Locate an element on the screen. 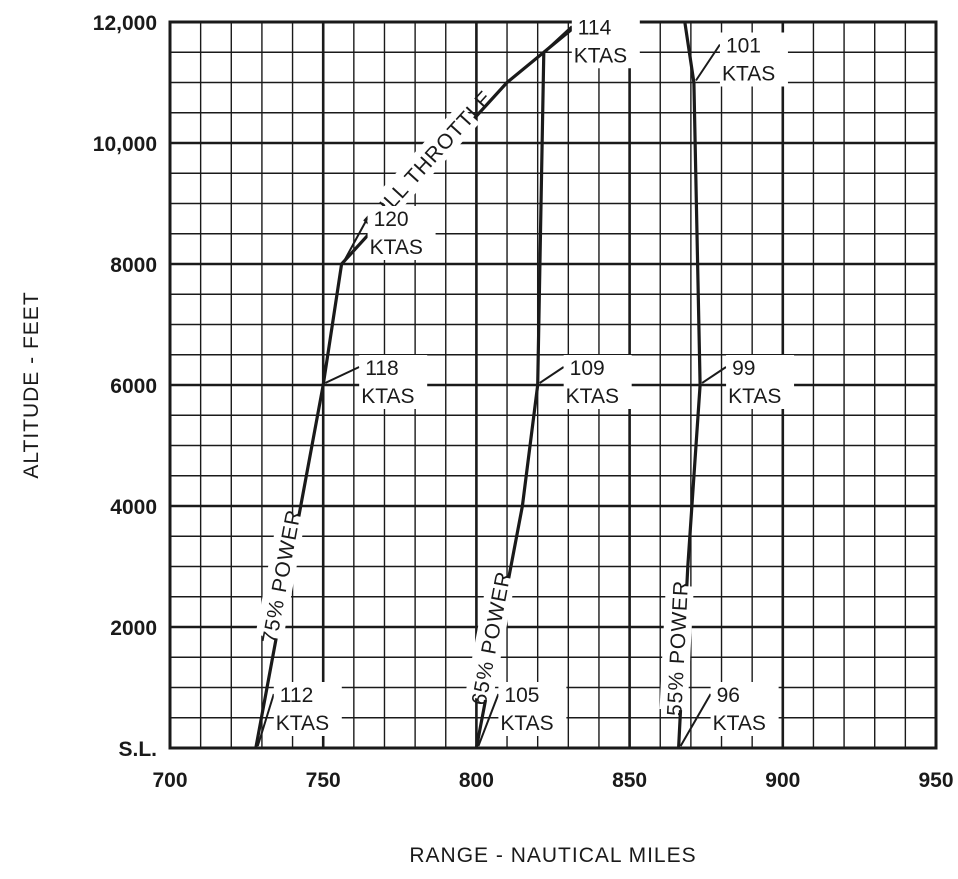 This screenshot has height=879, width=958. y-tick-label: 6000 is located at coordinates (133, 386).